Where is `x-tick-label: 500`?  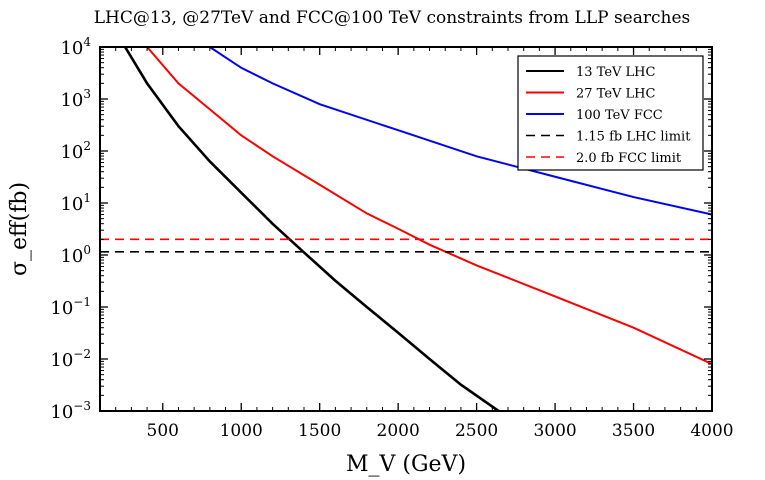 x-tick-label: 500 is located at coordinates (163, 431).